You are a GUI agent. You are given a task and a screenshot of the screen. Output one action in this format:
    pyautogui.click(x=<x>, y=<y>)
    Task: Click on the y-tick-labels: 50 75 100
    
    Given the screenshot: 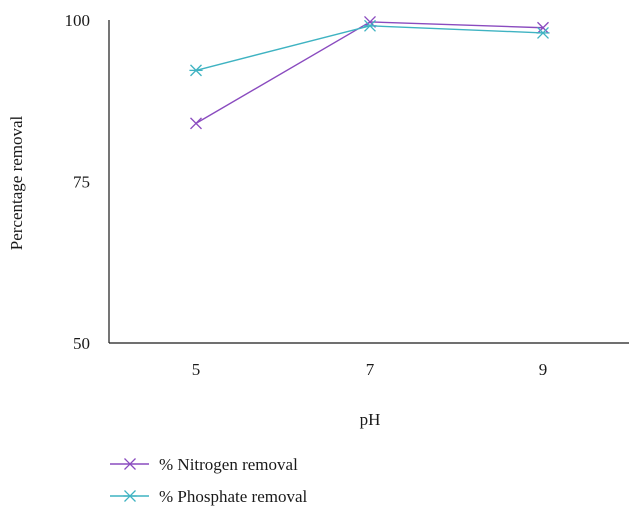 What is the action you would take?
    pyautogui.click(x=78, y=182)
    